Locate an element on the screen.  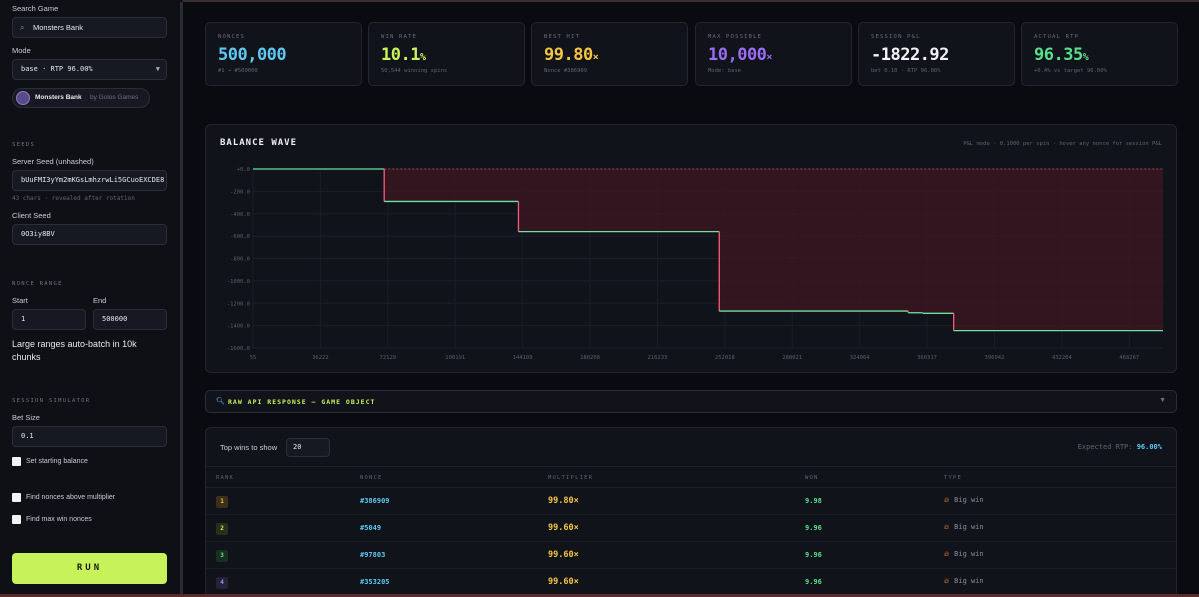
expected-rtp-value: 96.00% is located at coordinates (1149, 447).